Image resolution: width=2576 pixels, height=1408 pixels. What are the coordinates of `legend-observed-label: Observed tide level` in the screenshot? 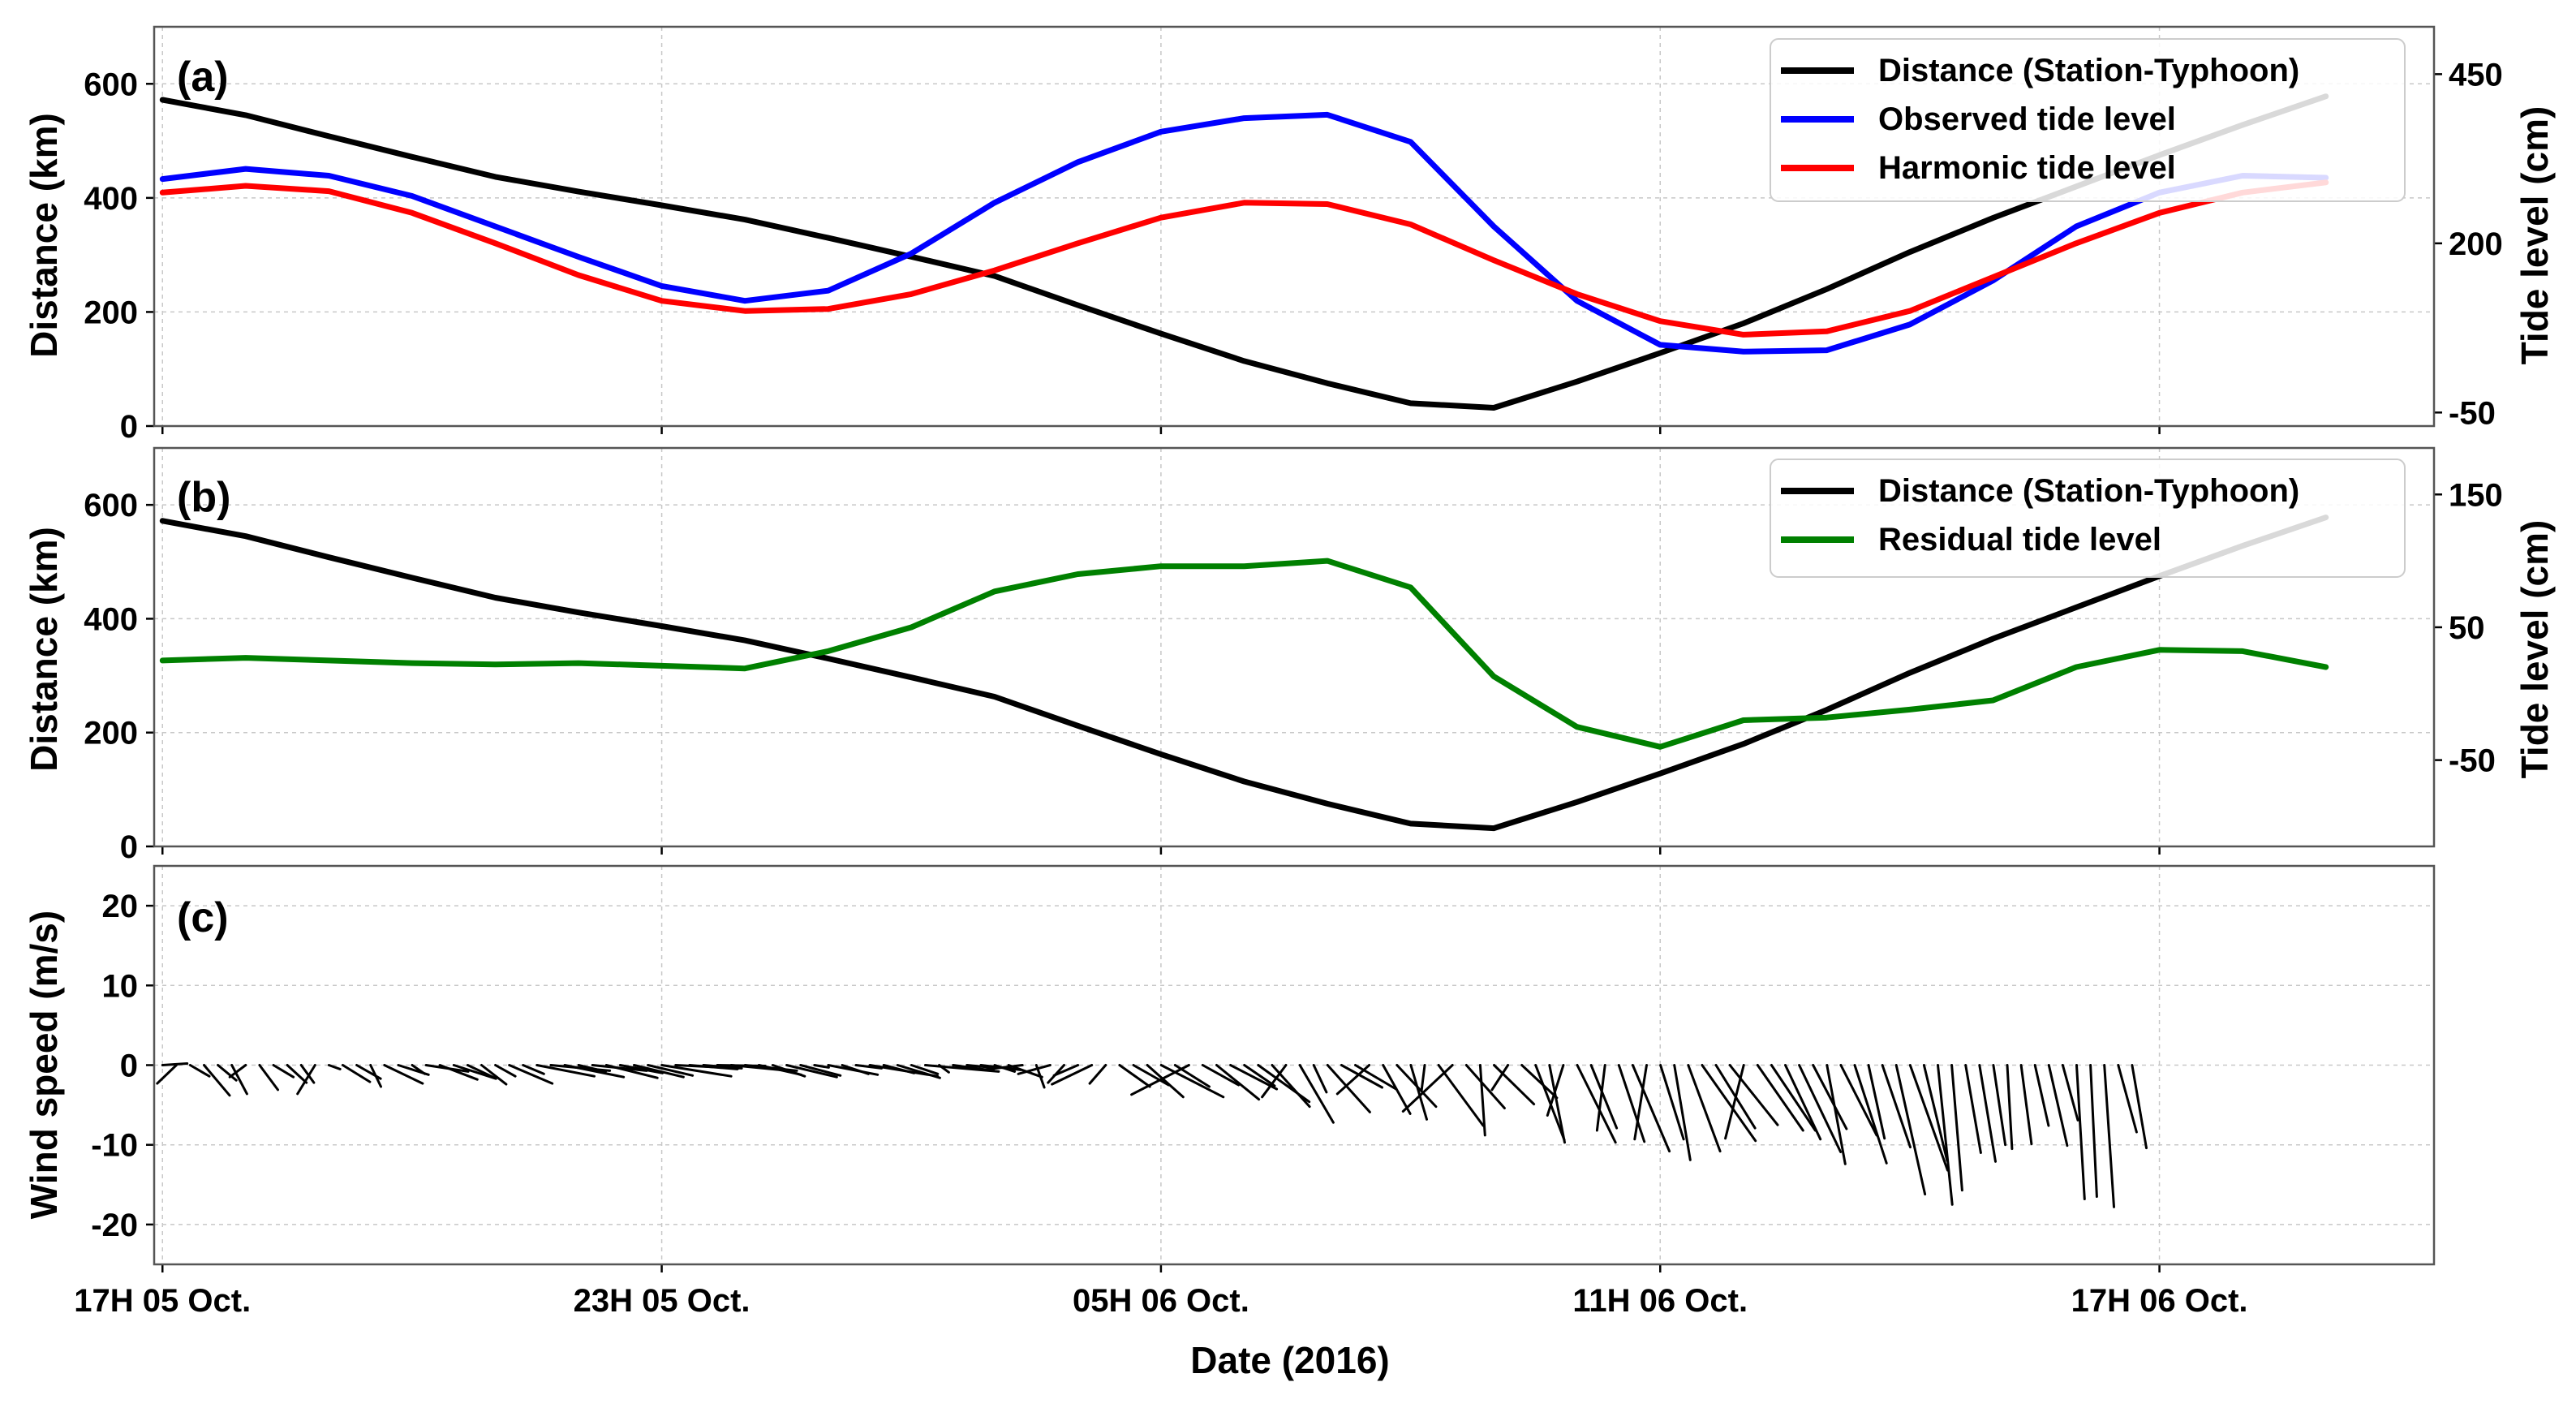 It's located at (2027, 119).